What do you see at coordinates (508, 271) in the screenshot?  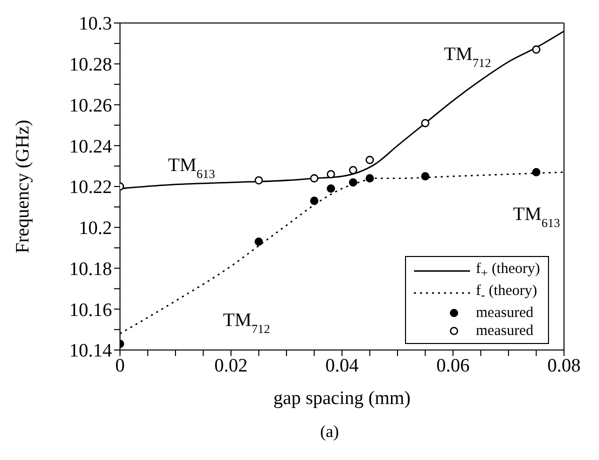 I see `legend-label: f$_{+}$ (theory)` at bounding box center [508, 271].